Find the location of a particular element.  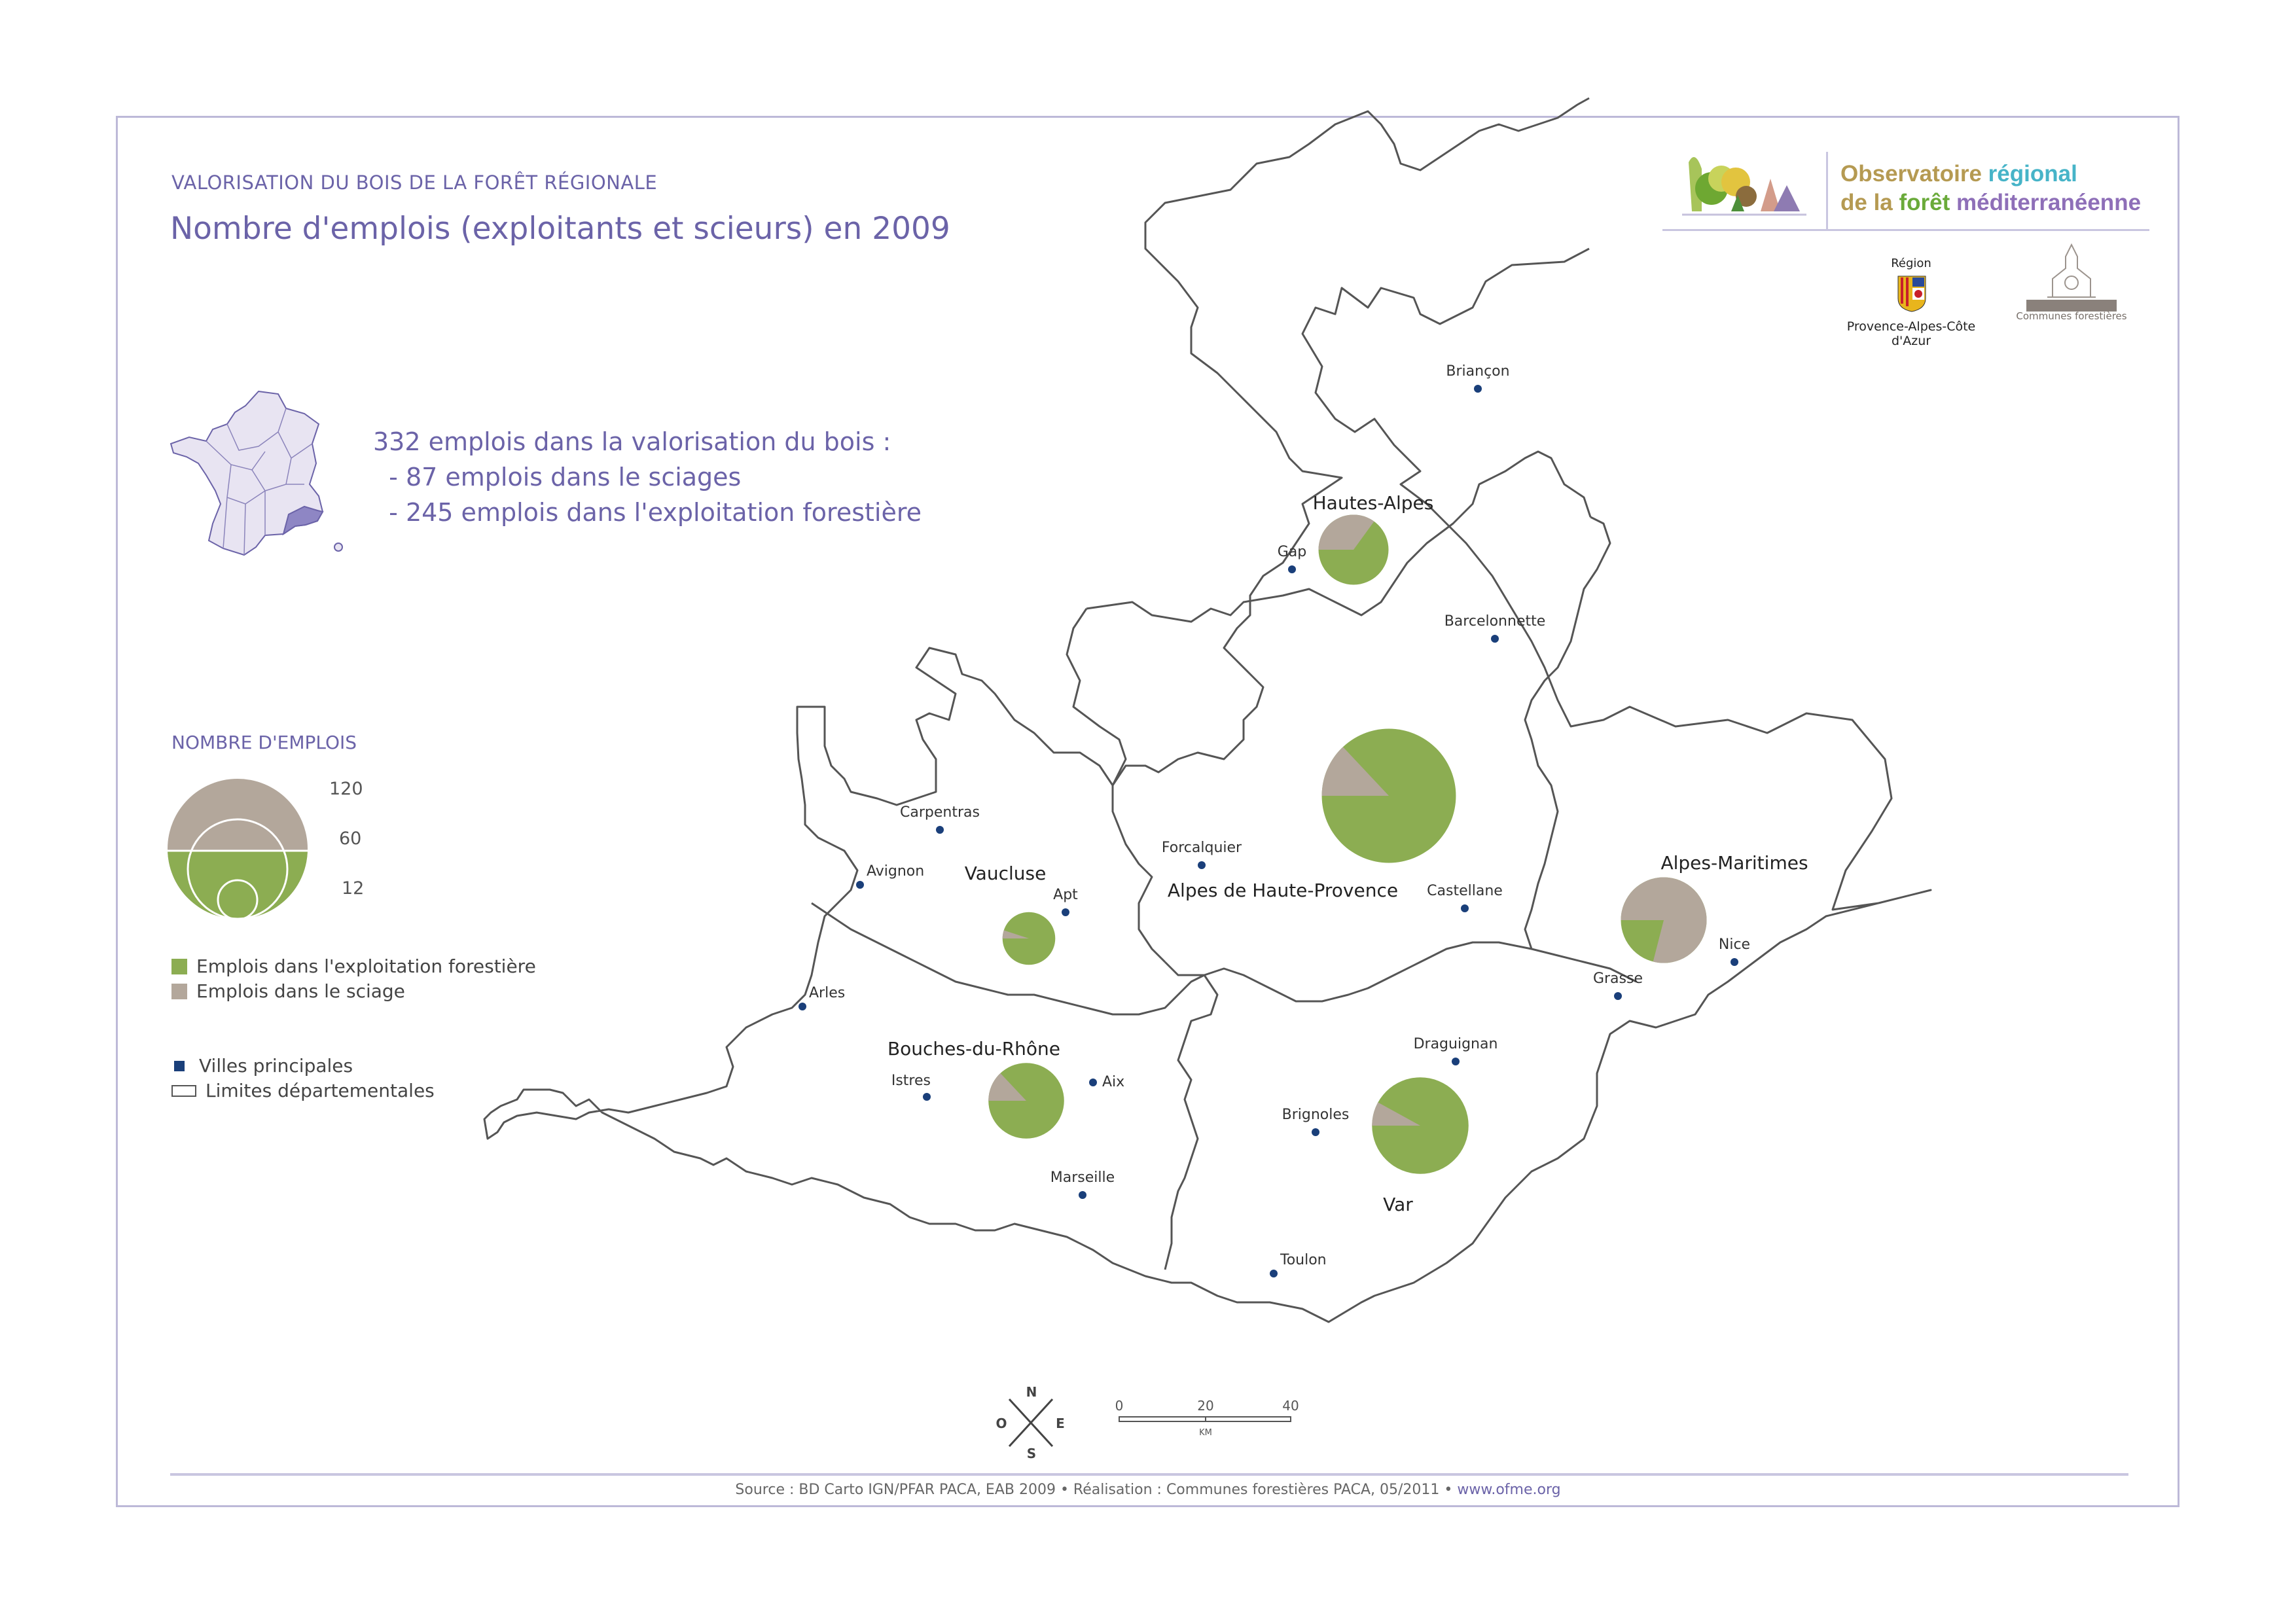

communes-line2: Provence-Alpes-Côte d'Azur is located at coordinates (2071, 331).